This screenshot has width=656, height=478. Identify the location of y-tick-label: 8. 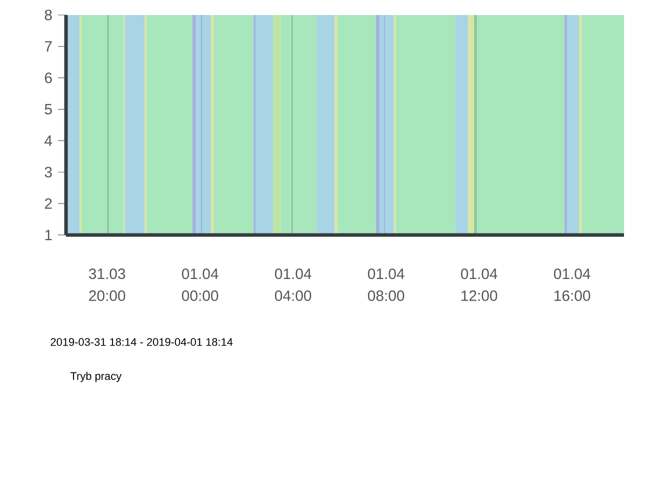
(48, 15).